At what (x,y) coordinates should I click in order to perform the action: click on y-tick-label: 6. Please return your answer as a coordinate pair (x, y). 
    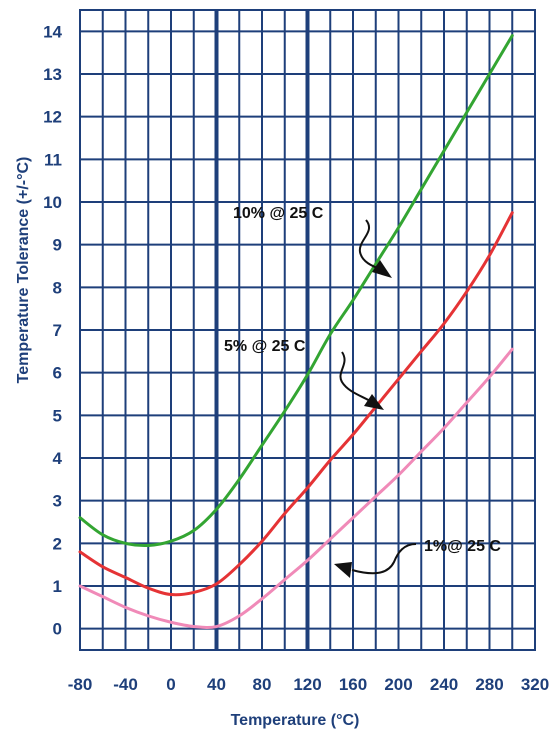
    Looking at the image, I should click on (57, 373).